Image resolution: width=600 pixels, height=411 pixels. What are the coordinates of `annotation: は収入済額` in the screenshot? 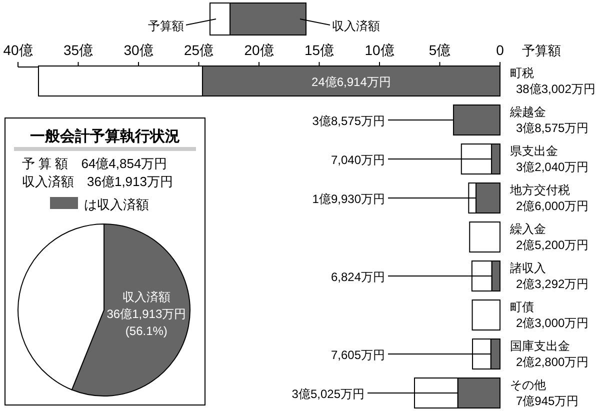 It's located at (116, 204).